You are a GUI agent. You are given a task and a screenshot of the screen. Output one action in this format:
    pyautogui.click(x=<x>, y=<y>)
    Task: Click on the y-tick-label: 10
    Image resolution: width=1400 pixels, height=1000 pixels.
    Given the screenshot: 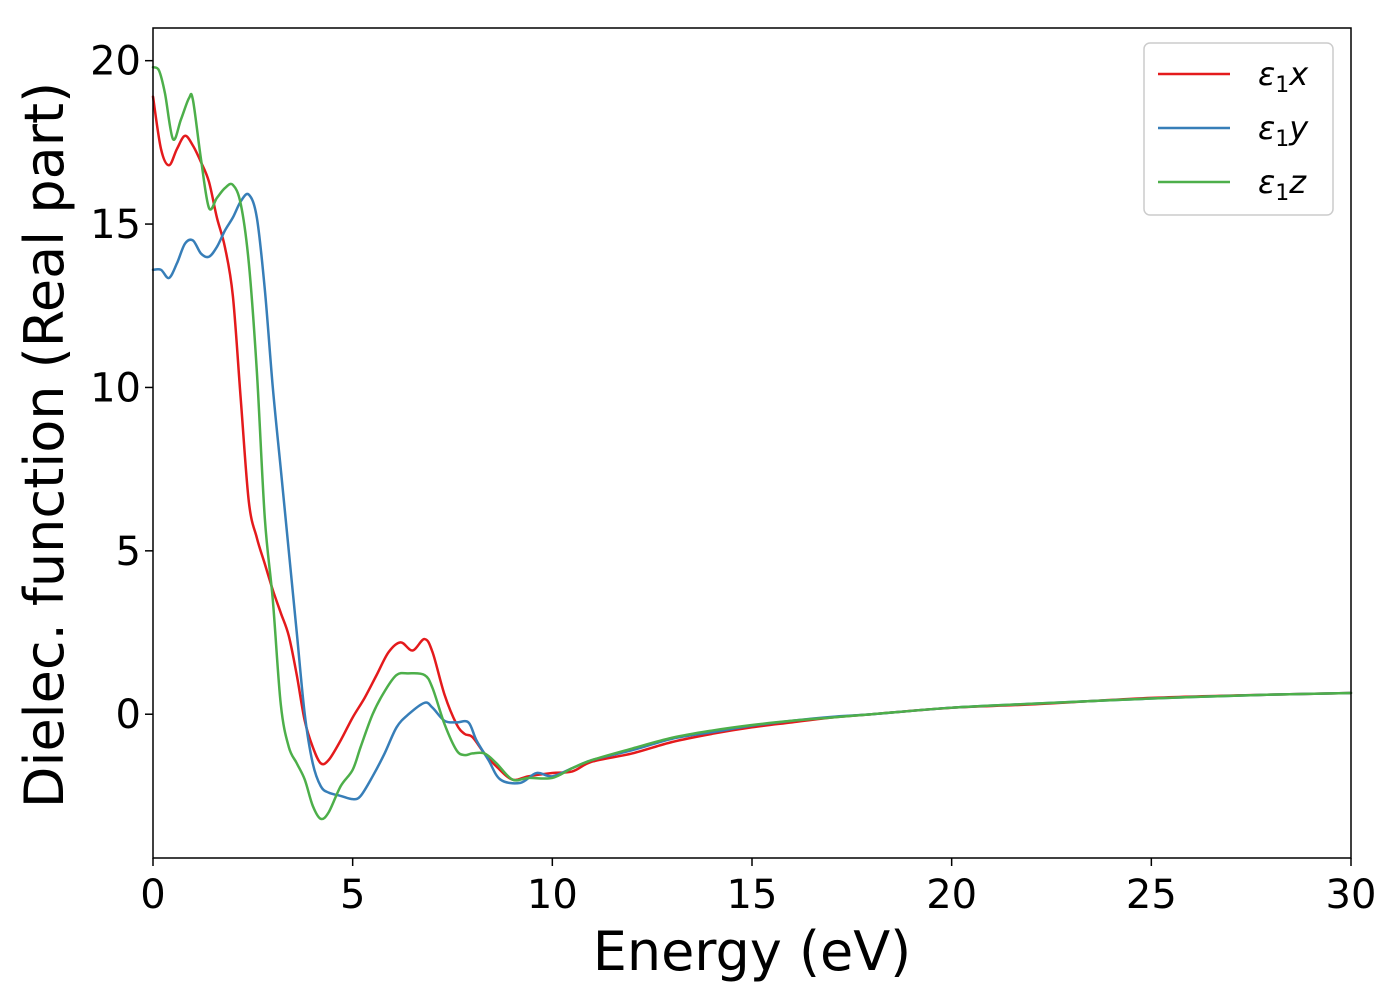 What is the action you would take?
    pyautogui.click(x=115, y=388)
    